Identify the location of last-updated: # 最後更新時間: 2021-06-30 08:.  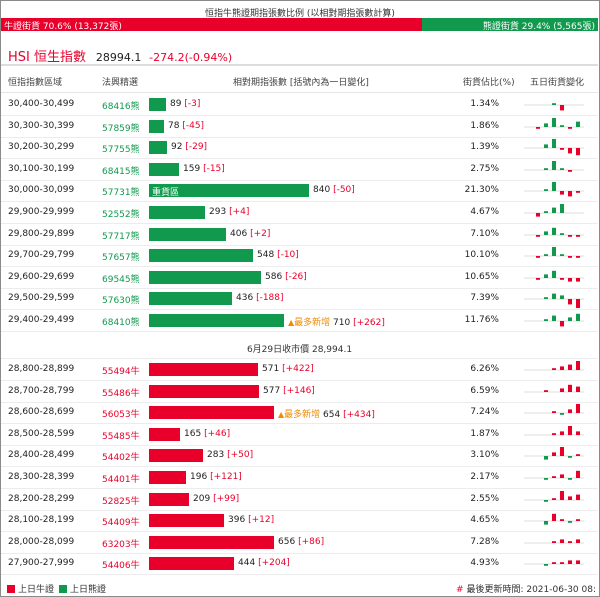
(526, 588).